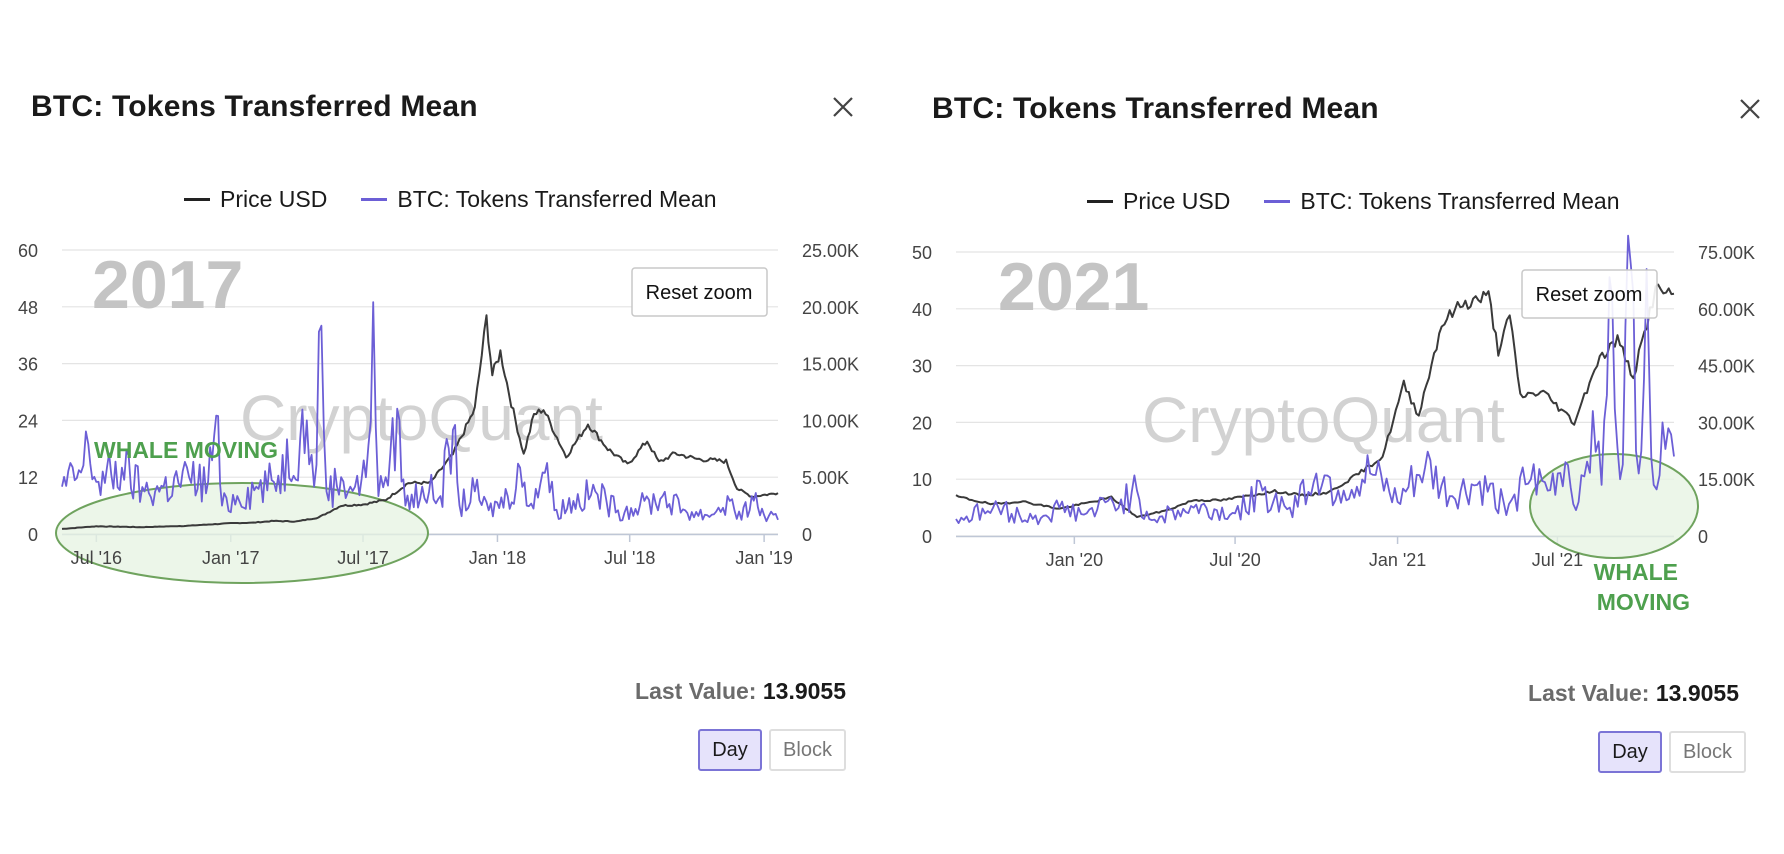 The image size is (1784, 854). Describe the element at coordinates (1726, 367) in the screenshot. I see `y-right-tick-label: 45.00K` at that location.